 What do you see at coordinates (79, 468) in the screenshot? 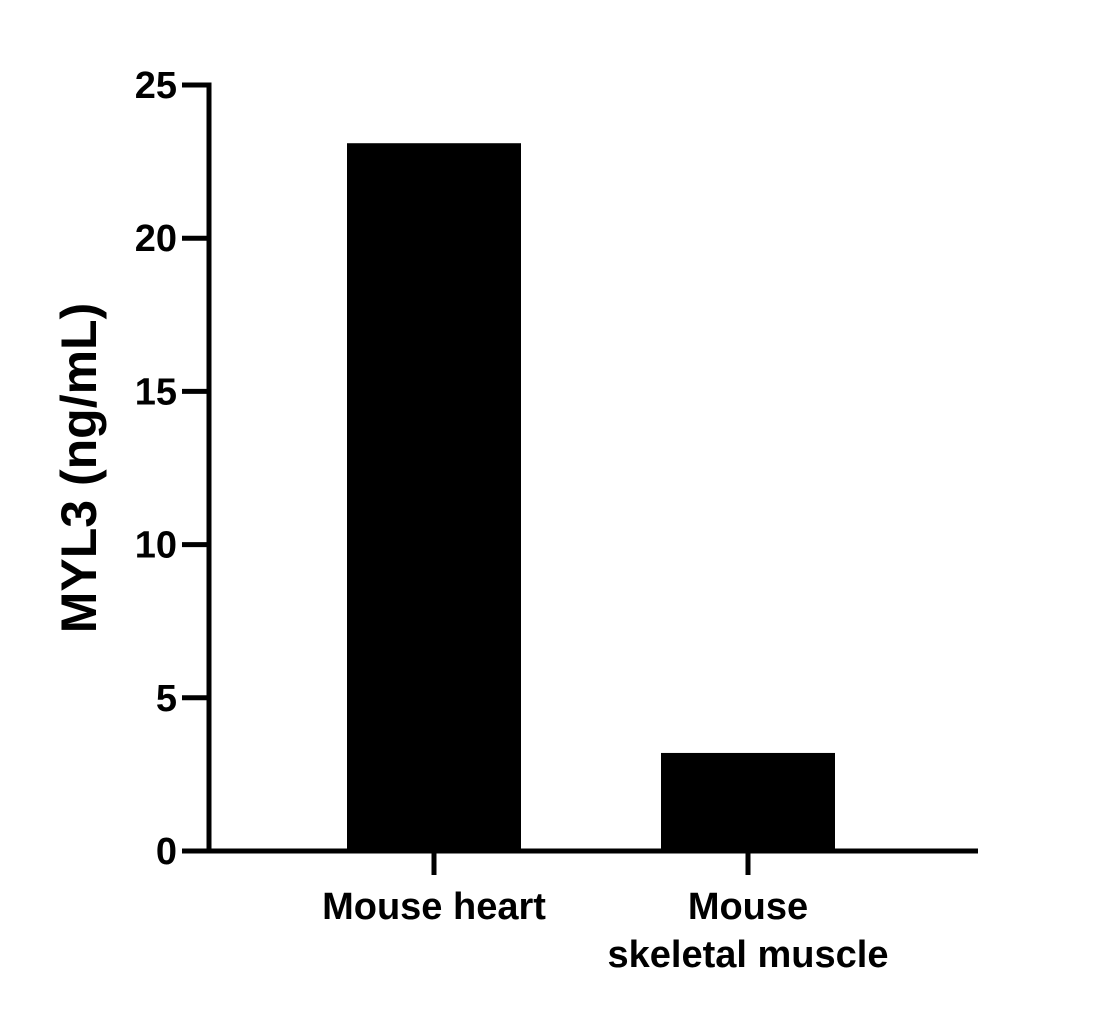
I see `y-axis-title: MYL3 (ng/mL)` at bounding box center [79, 468].